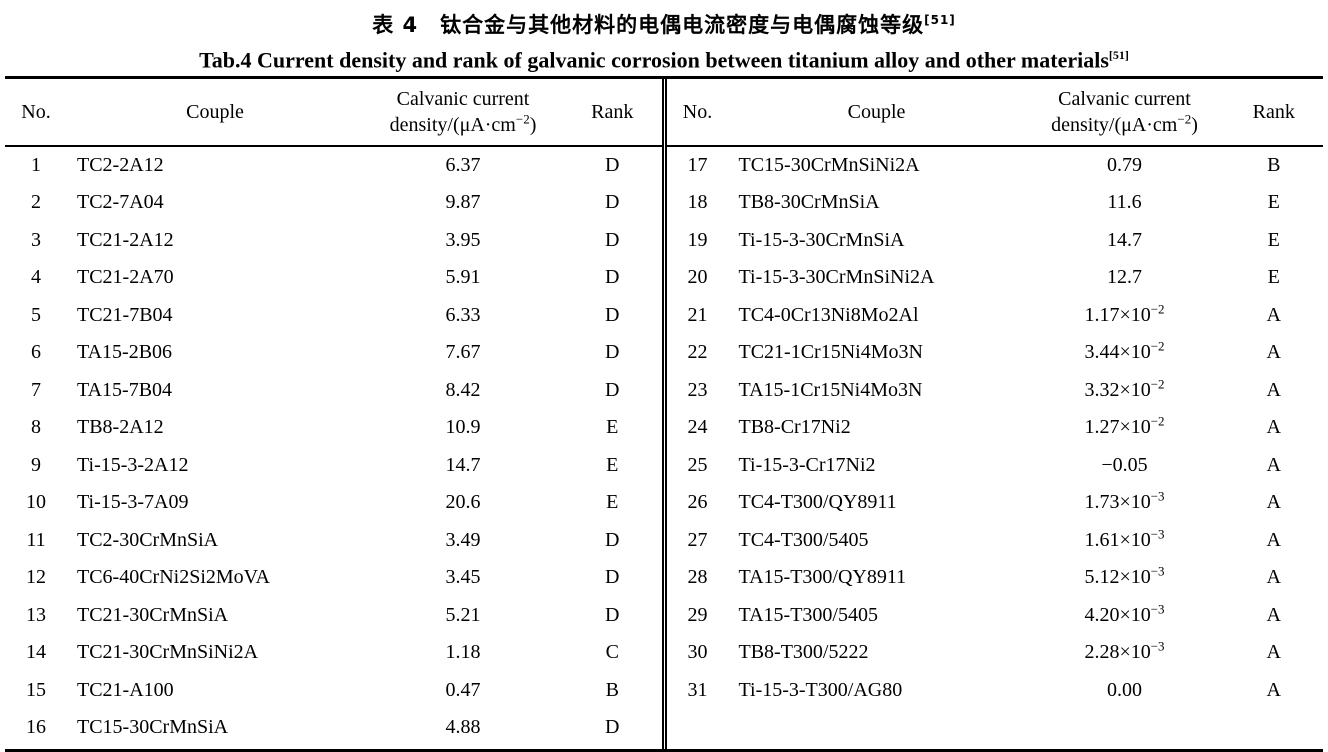  What do you see at coordinates (1125, 540) in the screenshot?
I see `cell-density: 1.61×10−3` at bounding box center [1125, 540].